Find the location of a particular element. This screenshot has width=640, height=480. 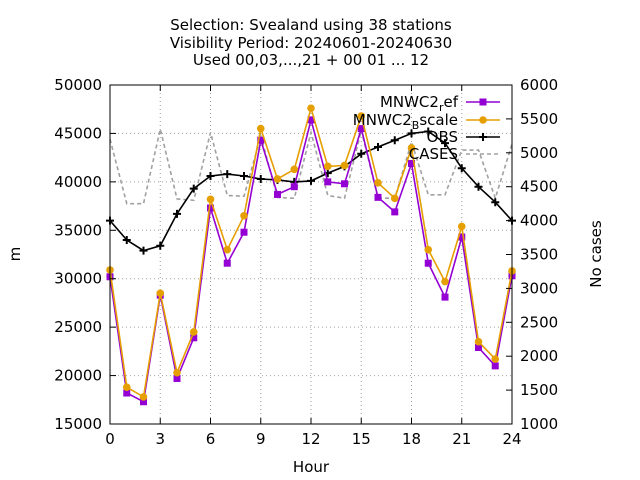

x-tick-label: 9 is located at coordinates (261, 439).